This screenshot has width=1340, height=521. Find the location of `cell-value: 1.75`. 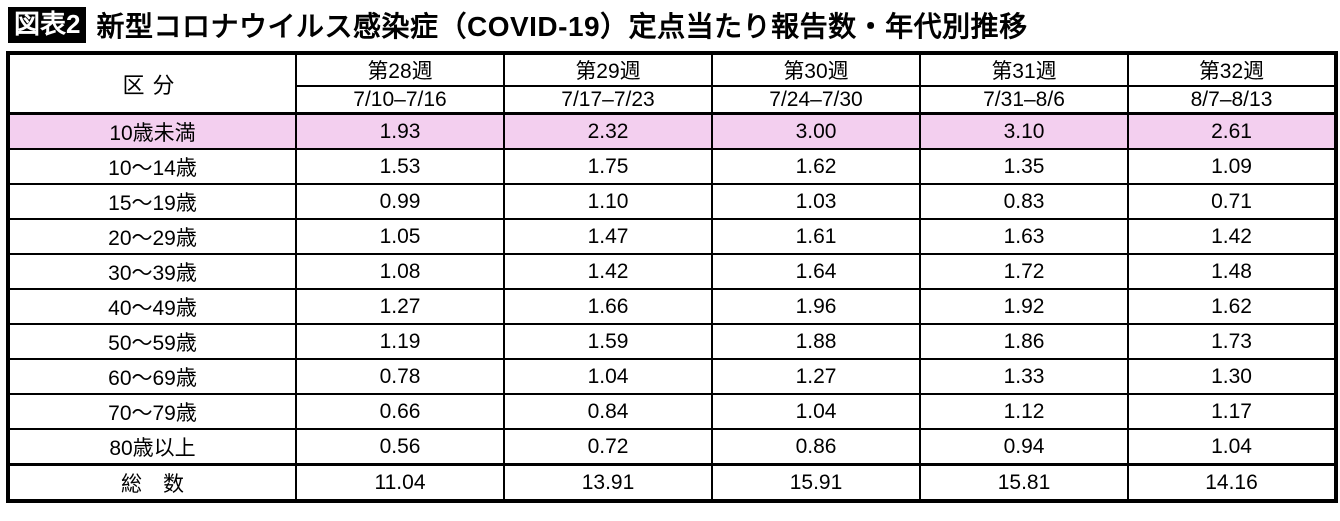

cell-value: 1.75 is located at coordinates (608, 166).